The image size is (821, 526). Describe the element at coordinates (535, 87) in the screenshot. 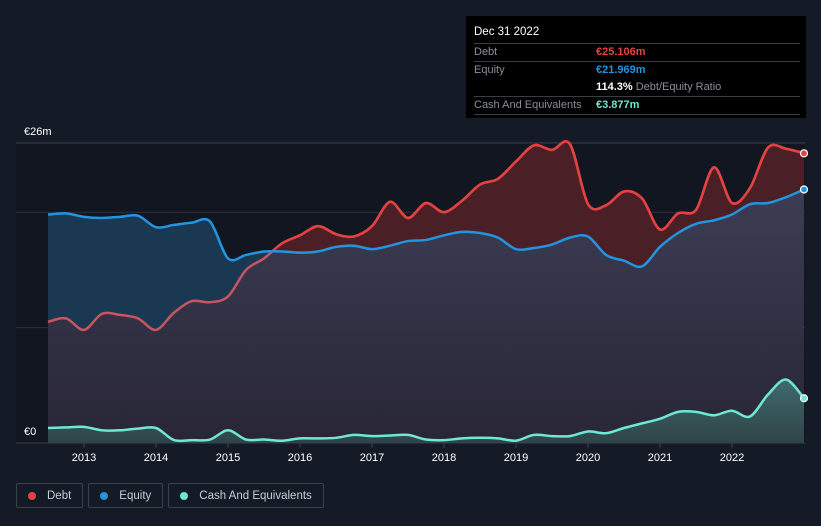

I see `tooltip-label` at that location.